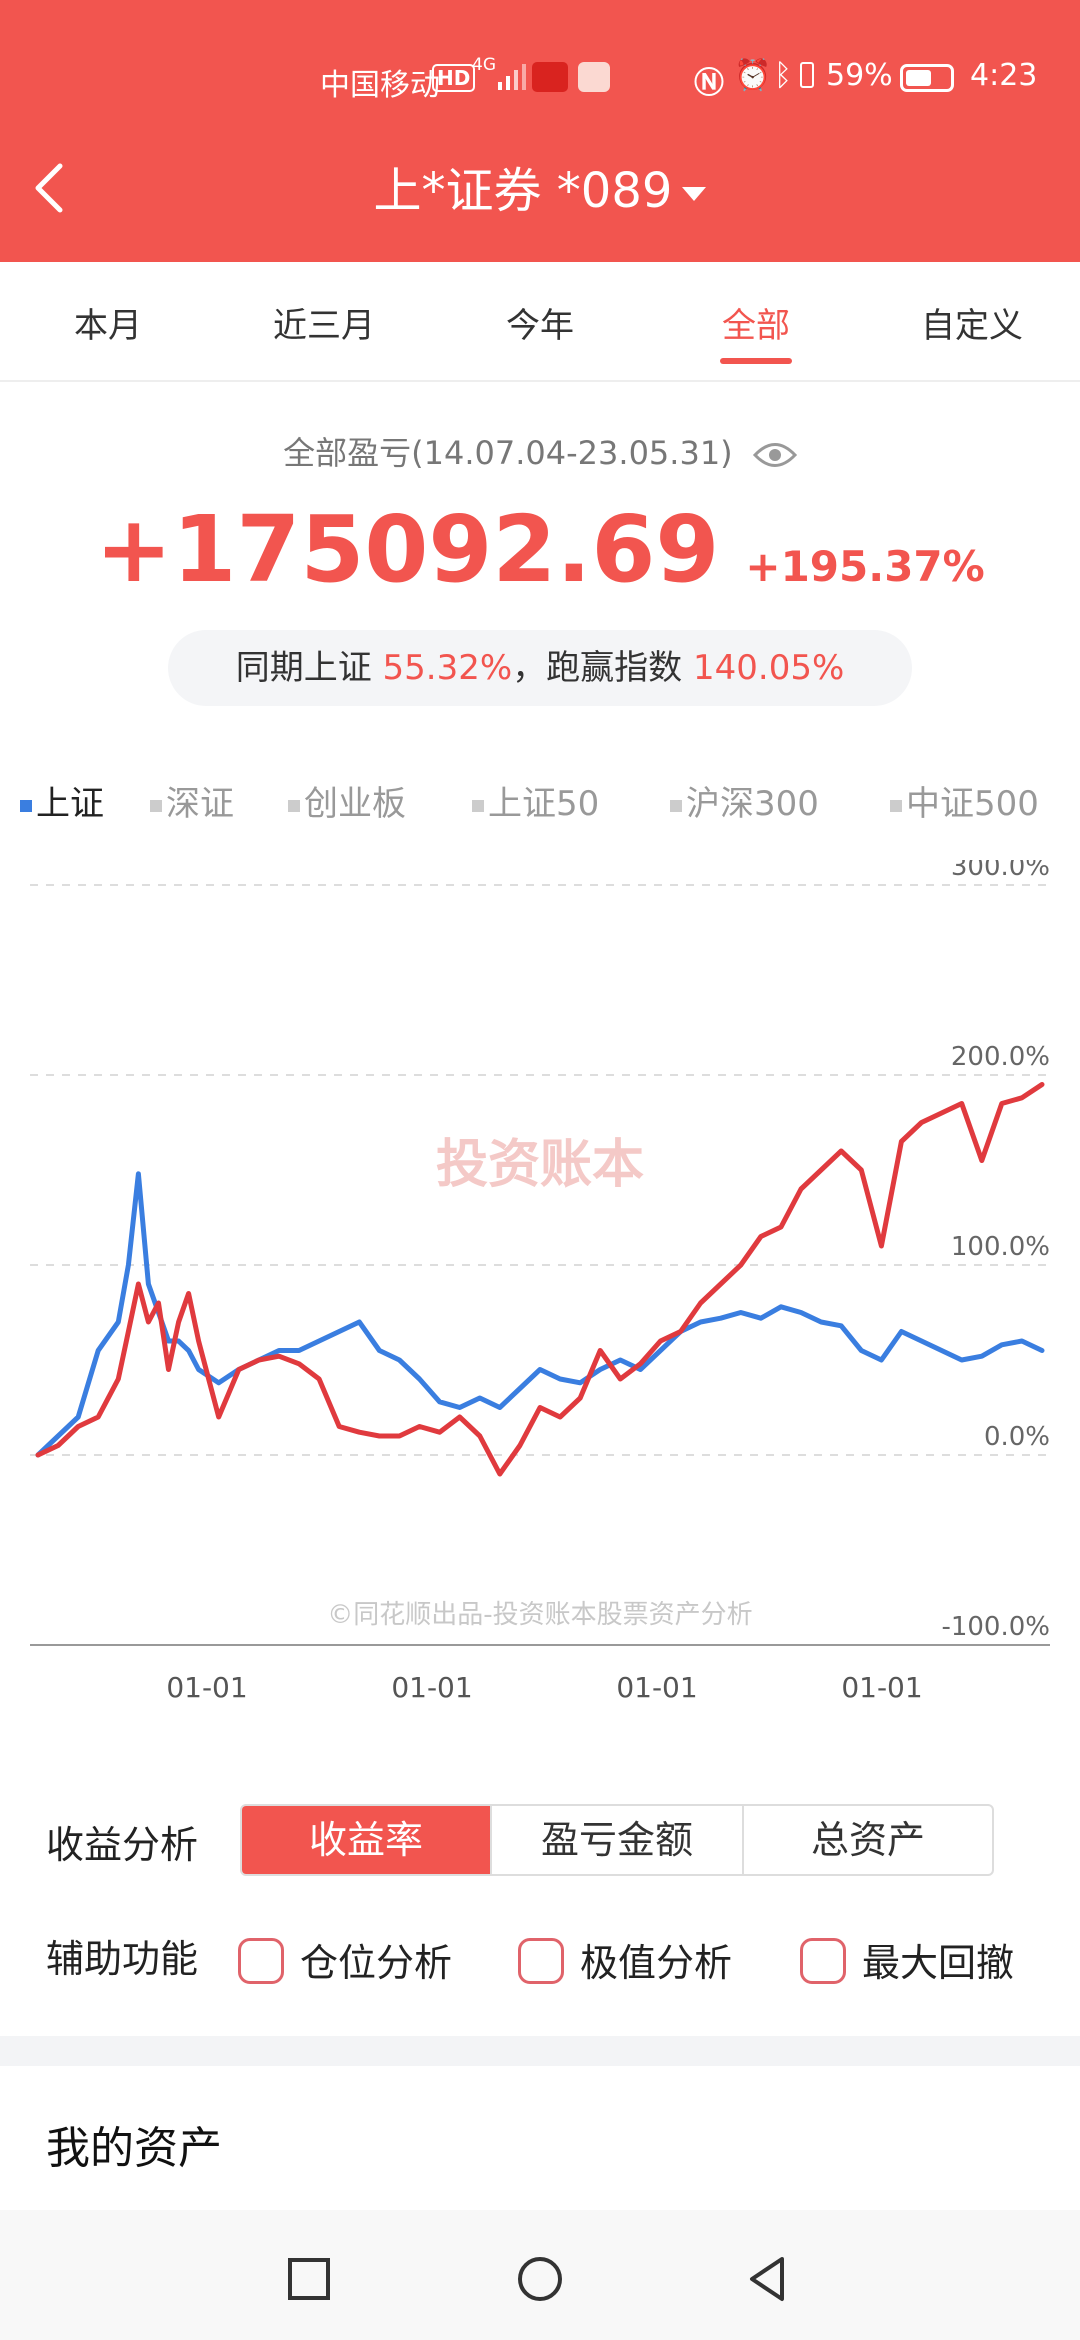 This screenshot has height=2340, width=1080. What do you see at coordinates (769, 668) in the screenshot?
I see `outperformance: 140.05%` at bounding box center [769, 668].